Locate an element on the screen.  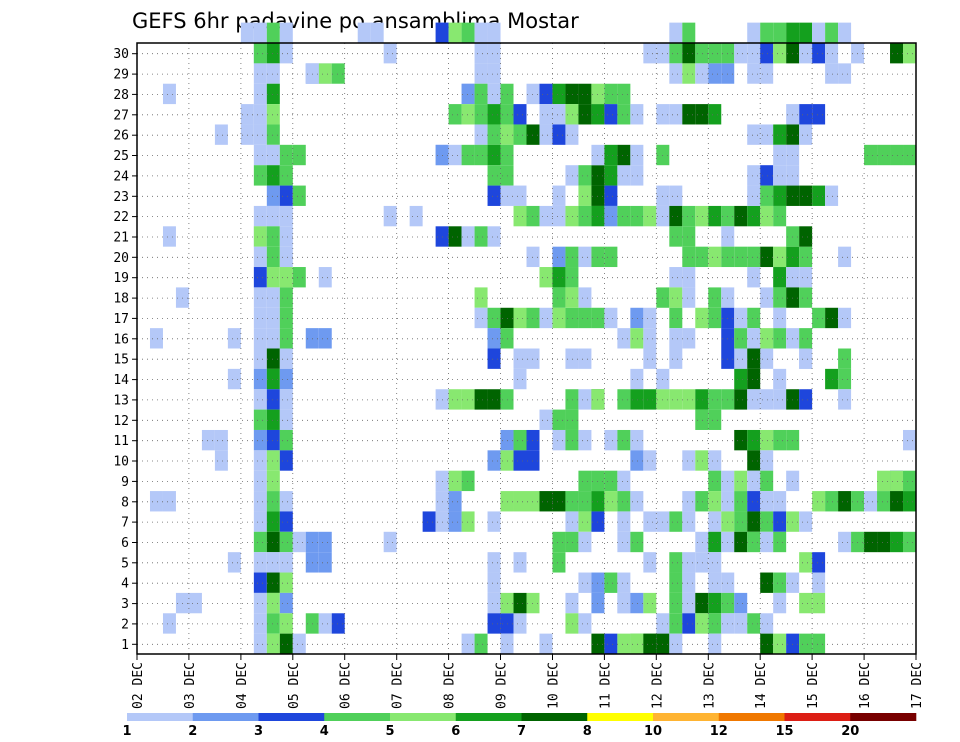
y-tick-label: 10 is located at coordinates (121, 462).